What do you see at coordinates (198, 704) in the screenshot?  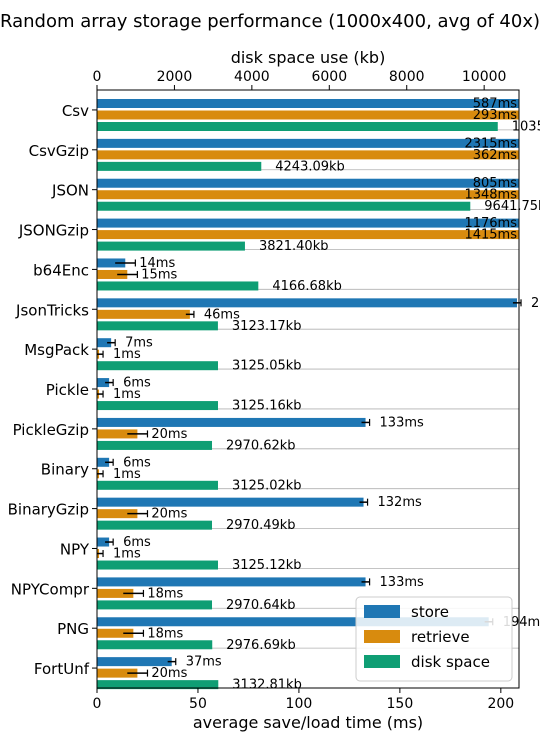 I see `x-tick-label: 50` at bounding box center [198, 704].